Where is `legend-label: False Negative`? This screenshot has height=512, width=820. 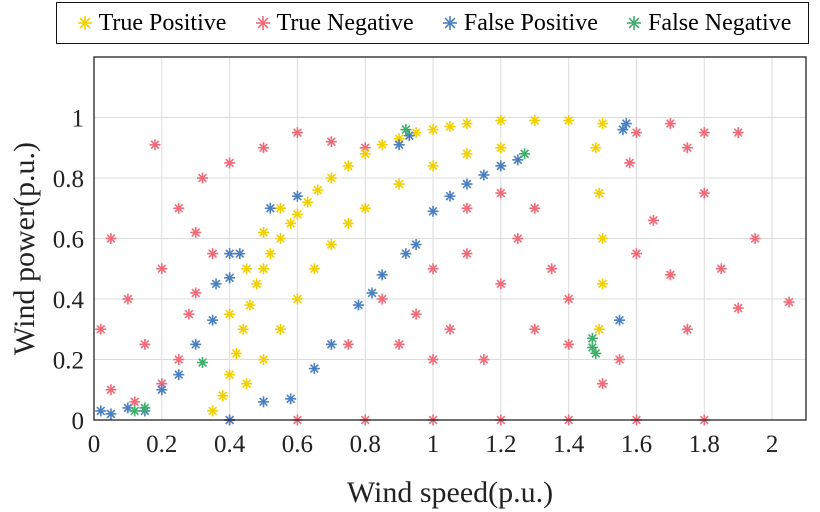
legend-label: False Negative is located at coordinates (720, 22).